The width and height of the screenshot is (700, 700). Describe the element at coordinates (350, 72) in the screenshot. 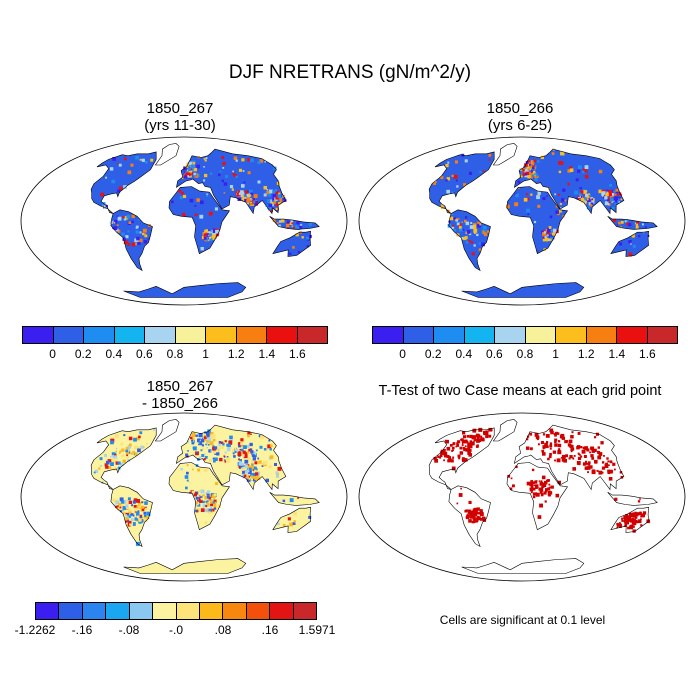

I see `figure-title: DJF NRETRANS (gN/m^2/y)` at that location.